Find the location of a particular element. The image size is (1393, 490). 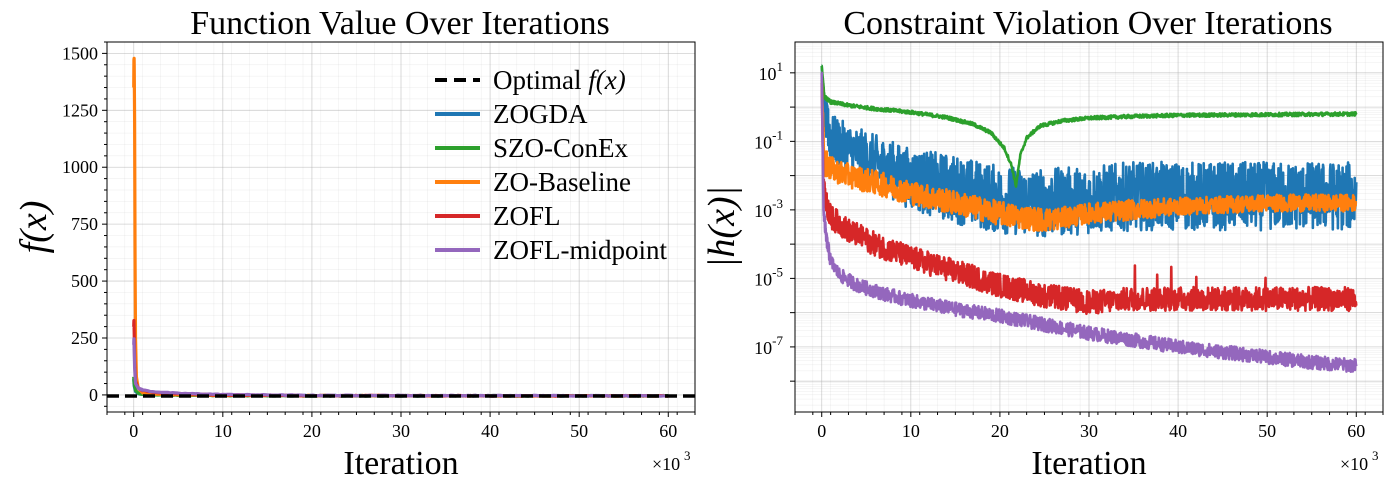

legend-label: ZOFL is located at coordinates (527, 216).